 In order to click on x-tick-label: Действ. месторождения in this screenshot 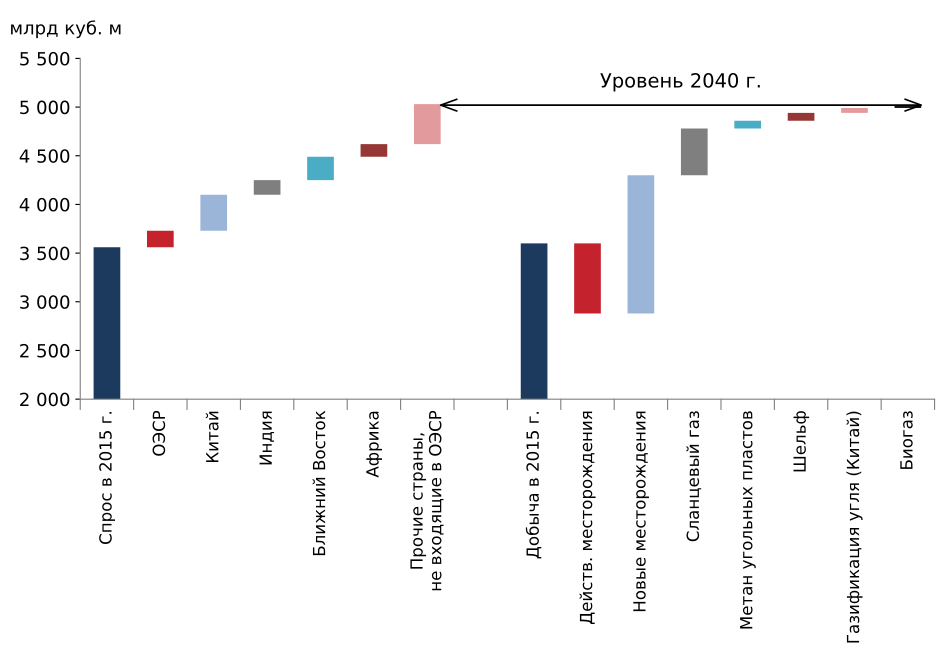, I will do `click(588, 518)`.